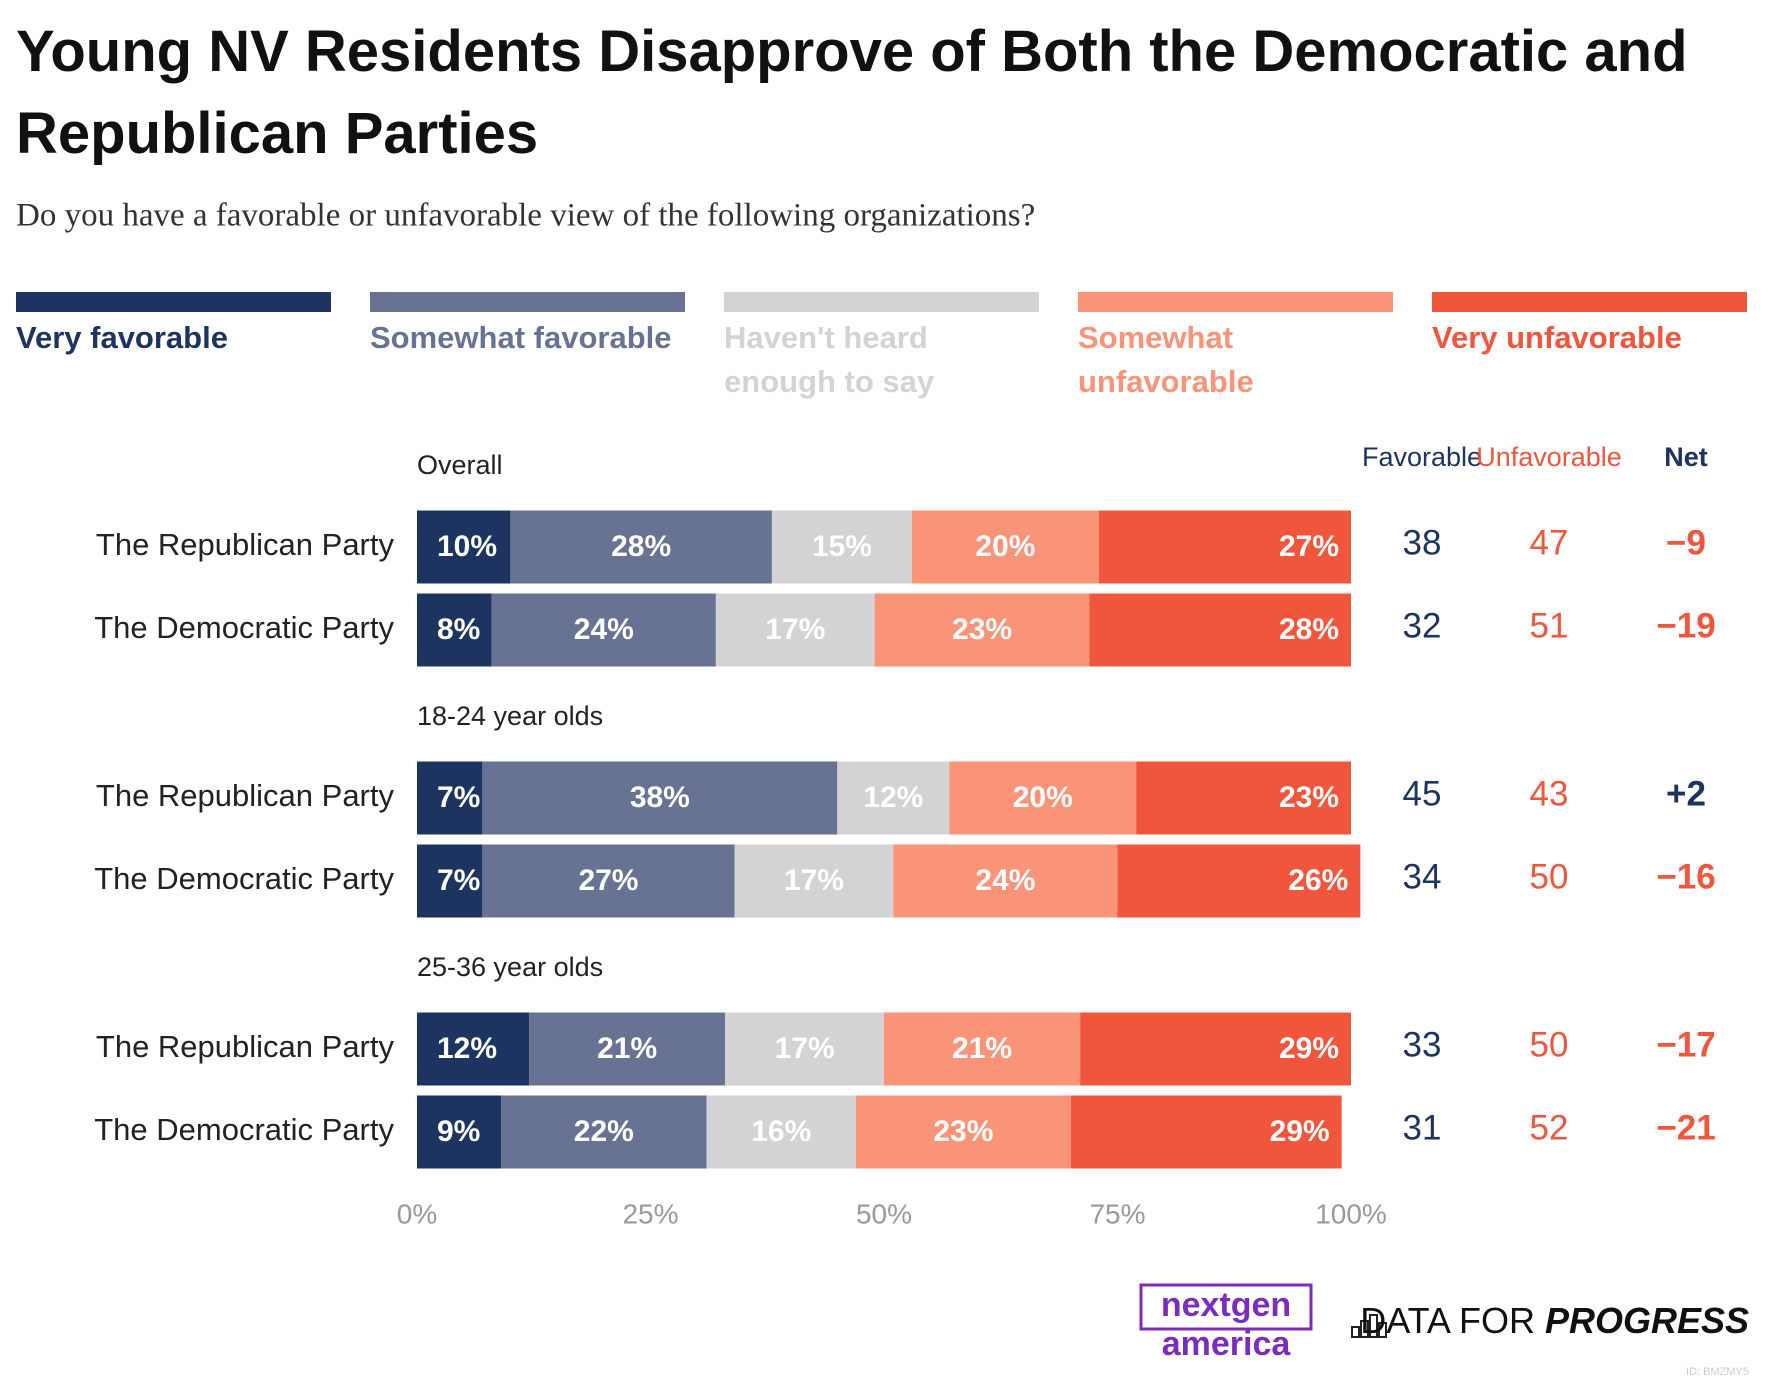 The width and height of the screenshot is (1766, 1382). Describe the element at coordinates (1549, 793) in the screenshot. I see `summary-value: 43` at that location.